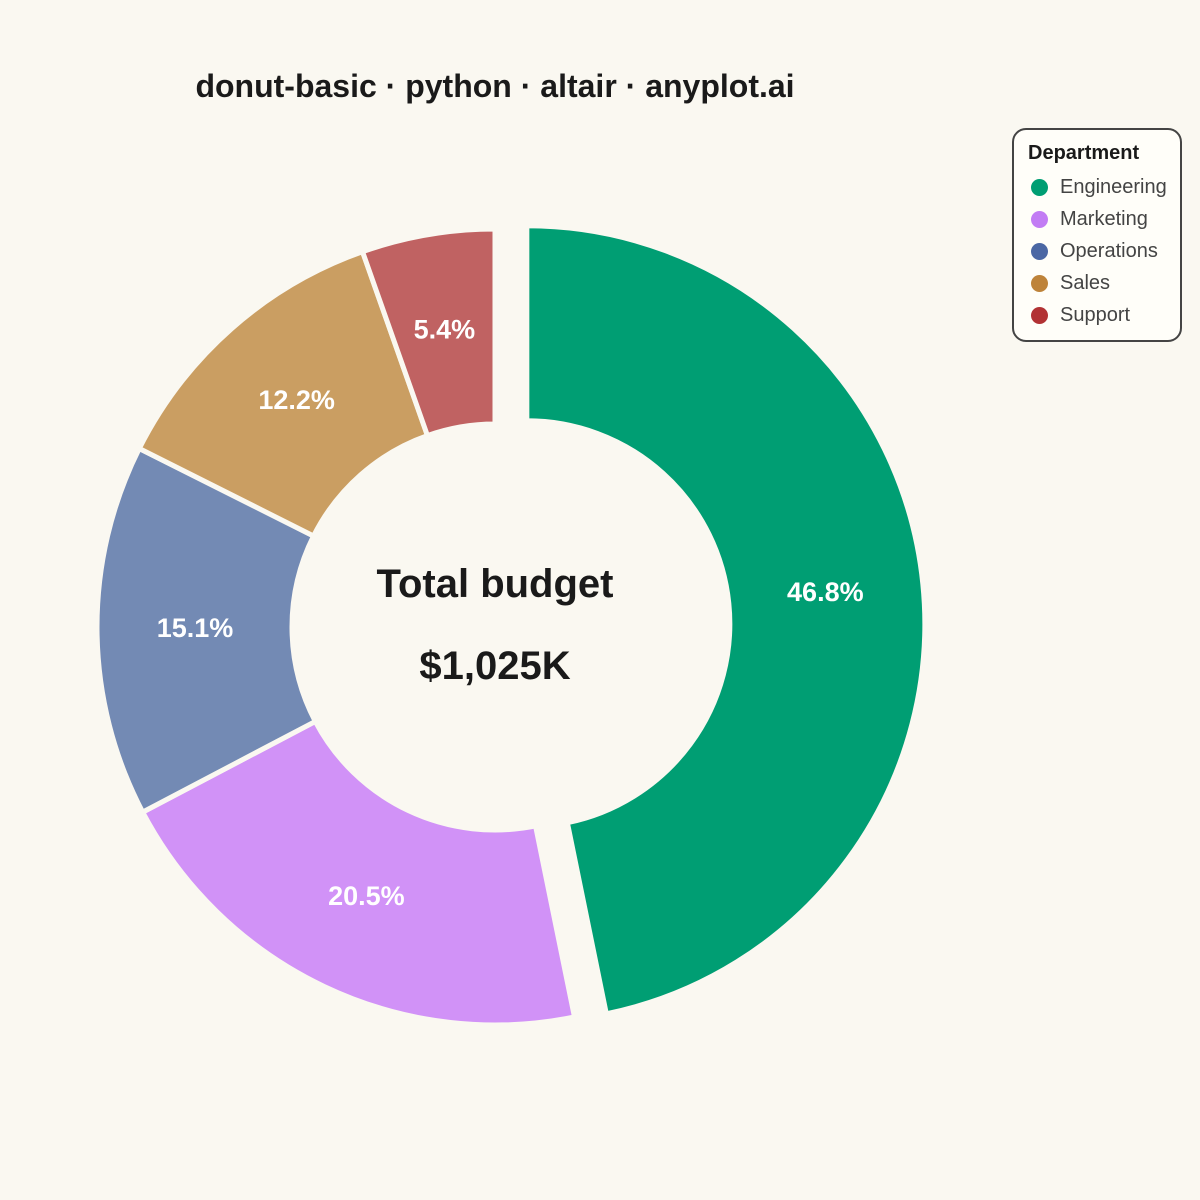  I want to click on slice-sales, so click(283, 394).